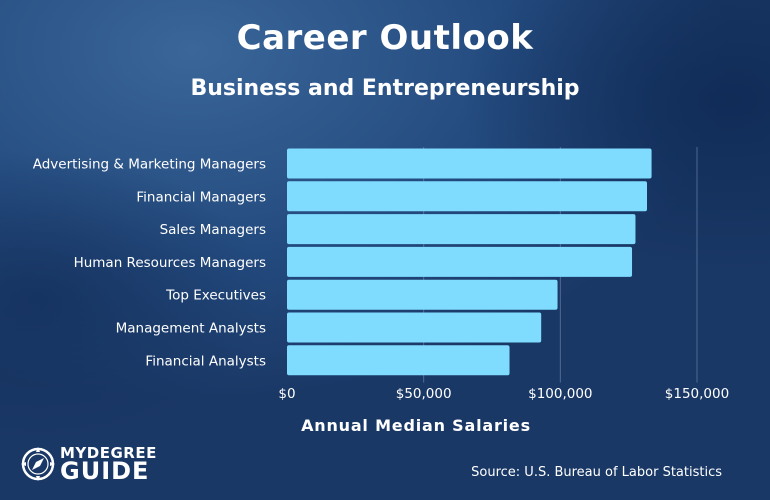 This screenshot has width=770, height=500. What do you see at coordinates (170, 263) in the screenshot?
I see `category-label: Human Resources Managers` at bounding box center [170, 263].